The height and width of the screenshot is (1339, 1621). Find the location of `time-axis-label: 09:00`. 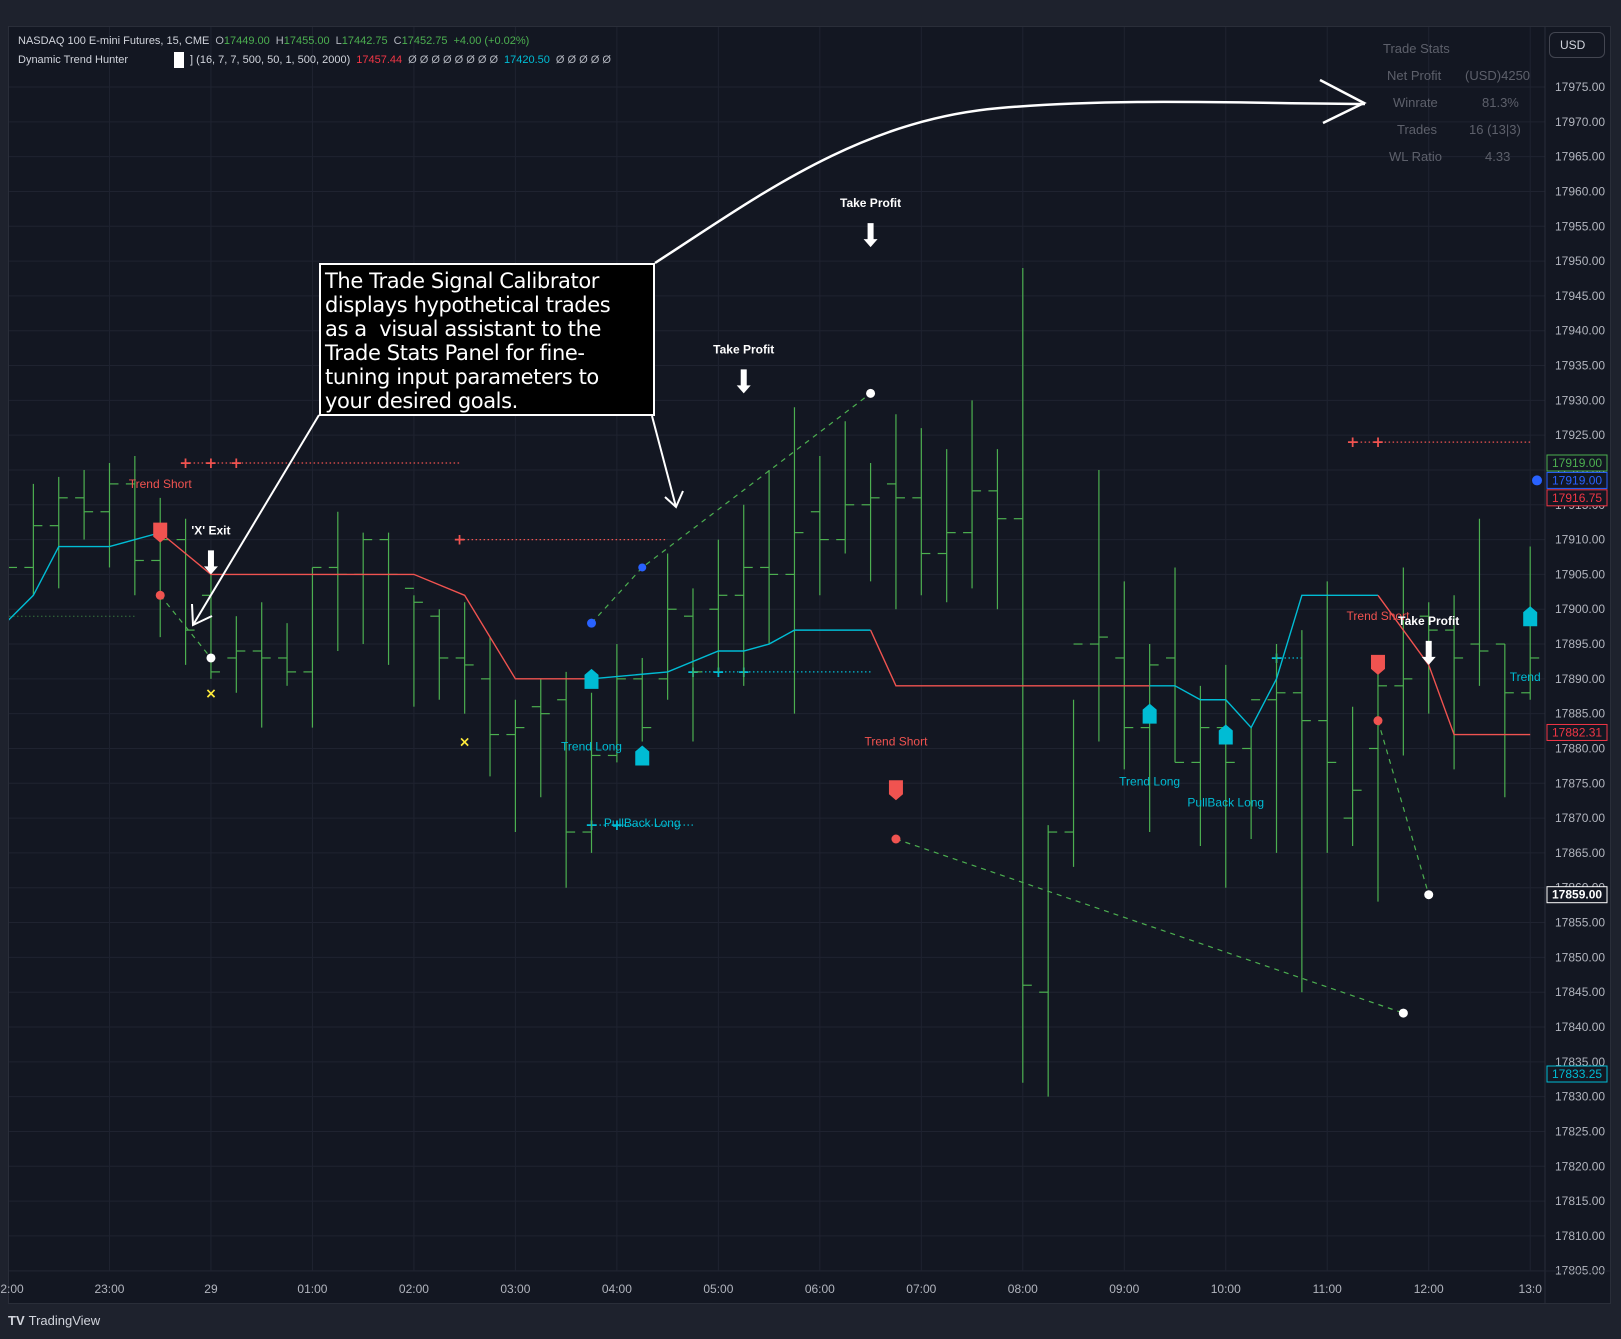

time-axis-label: 09:00 is located at coordinates (1124, 1289).